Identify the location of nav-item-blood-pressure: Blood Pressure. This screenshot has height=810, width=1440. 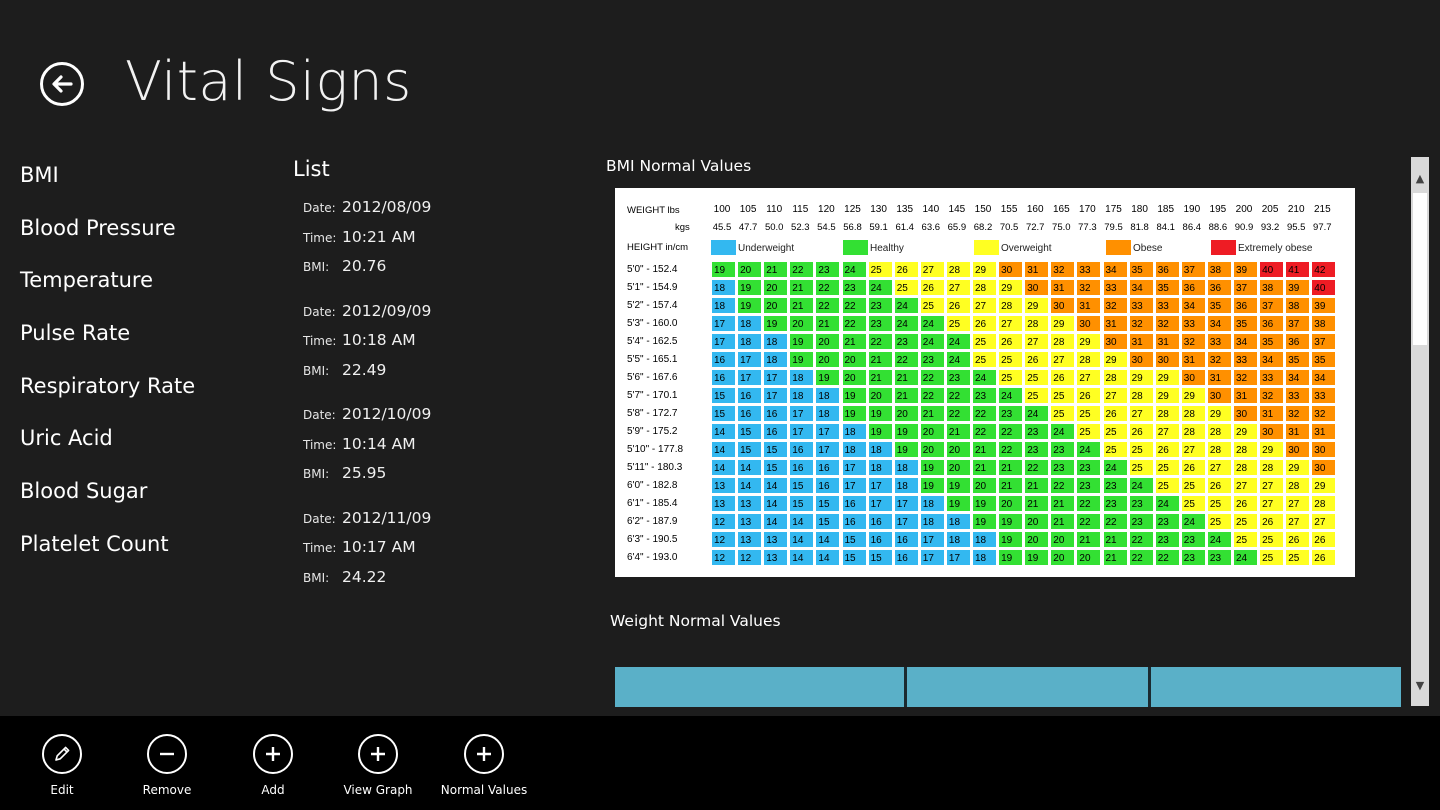
(98, 227).